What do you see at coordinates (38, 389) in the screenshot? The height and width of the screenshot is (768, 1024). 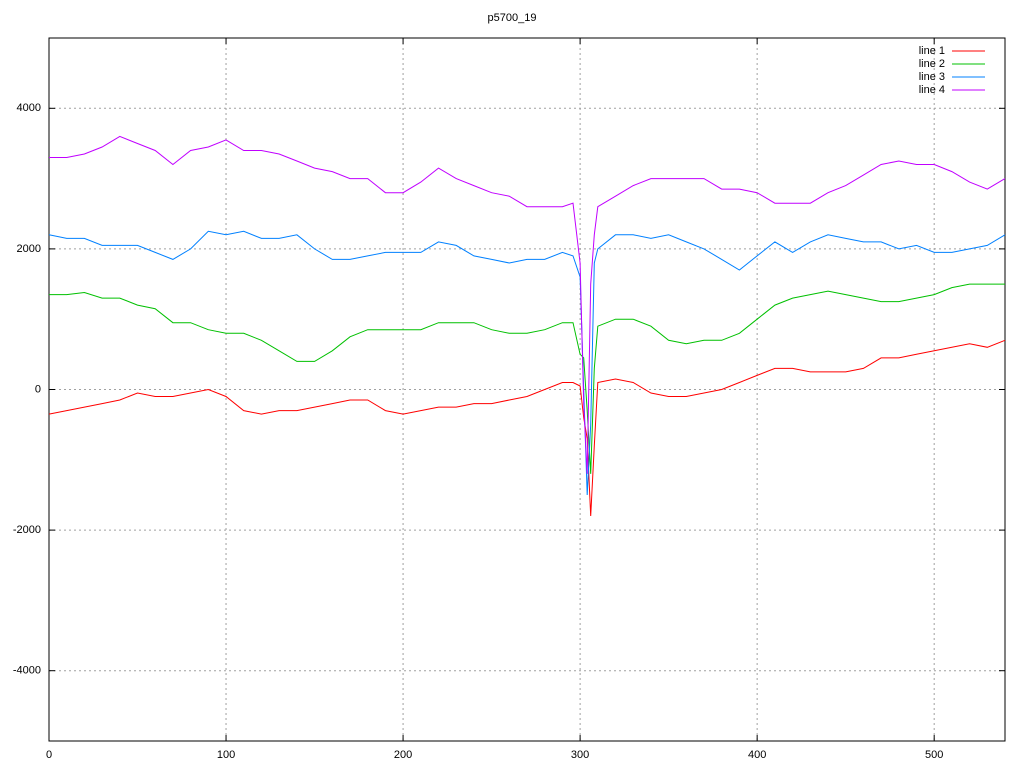 I see `y-tick-label: 0` at bounding box center [38, 389].